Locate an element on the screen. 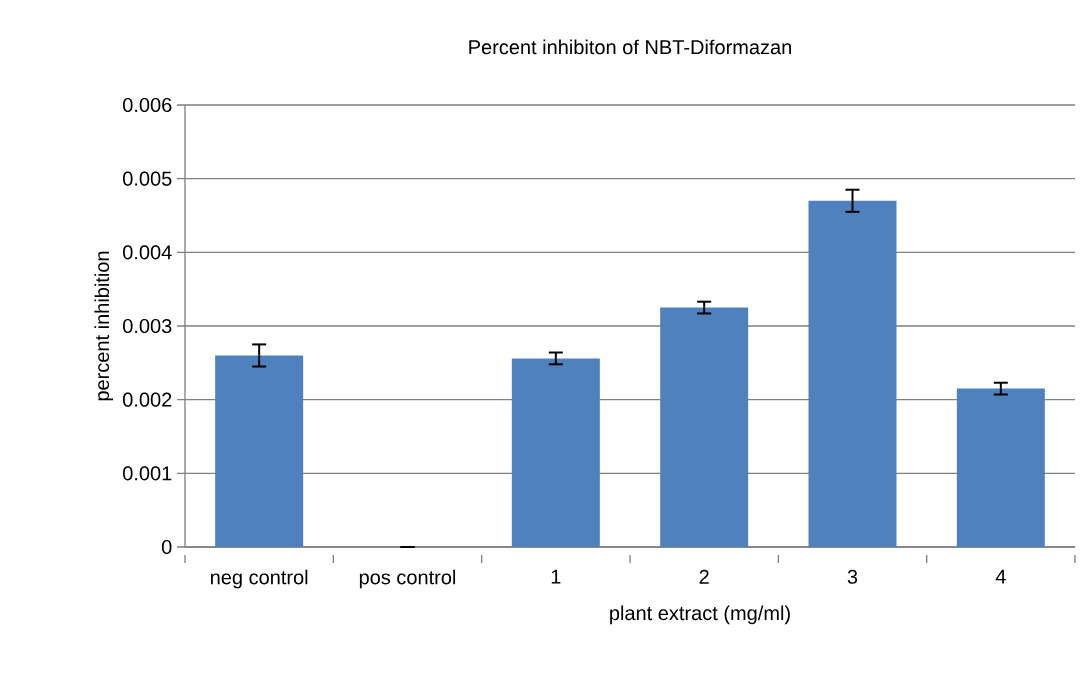 Image resolution: width=1088 pixels, height=682 pixels. x-tick-label: 4 is located at coordinates (1000, 576).